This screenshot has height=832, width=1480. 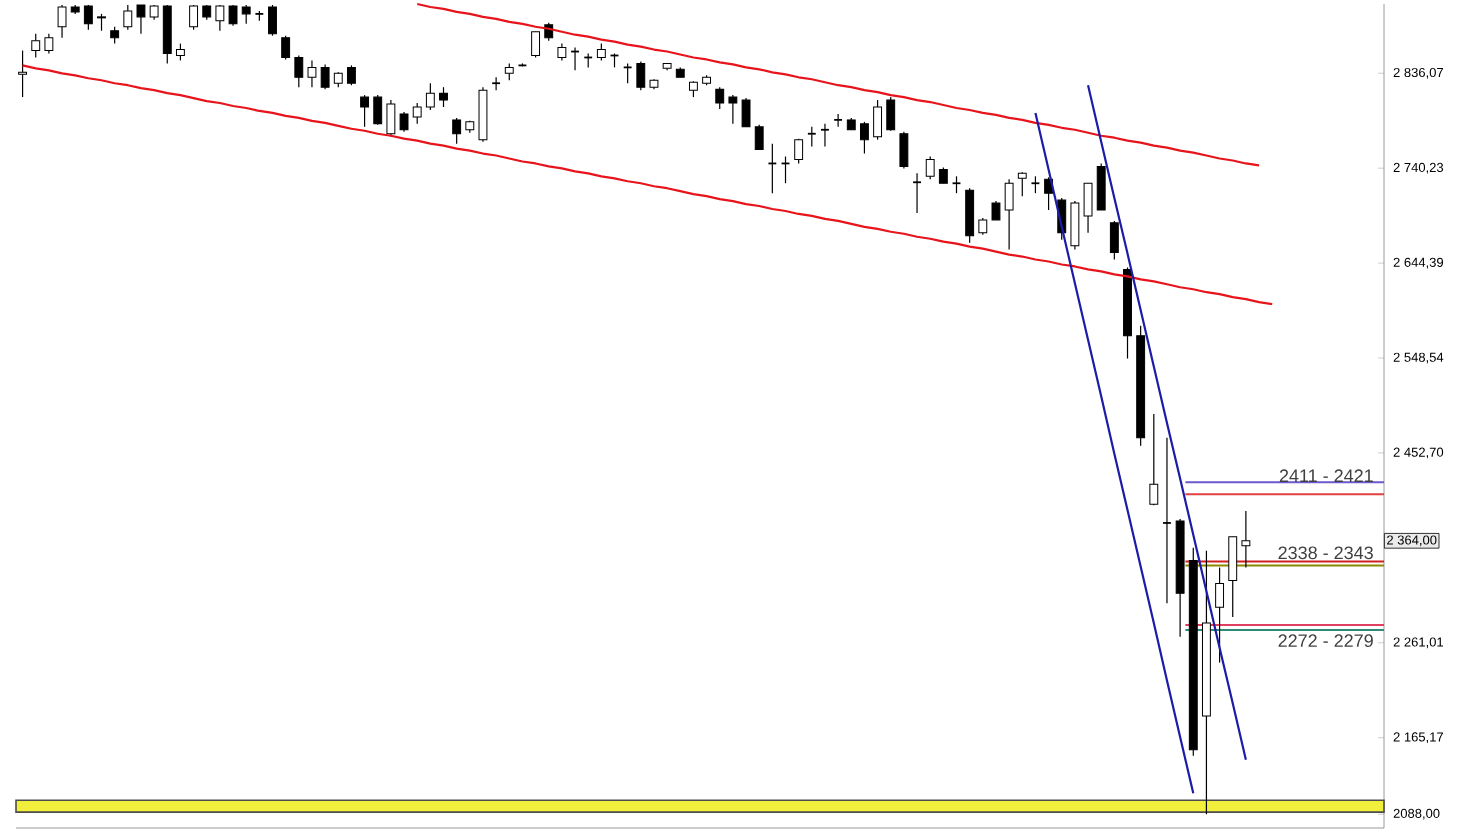 I want to click on annotation: 2411 - 2421, so click(x=1326, y=475).